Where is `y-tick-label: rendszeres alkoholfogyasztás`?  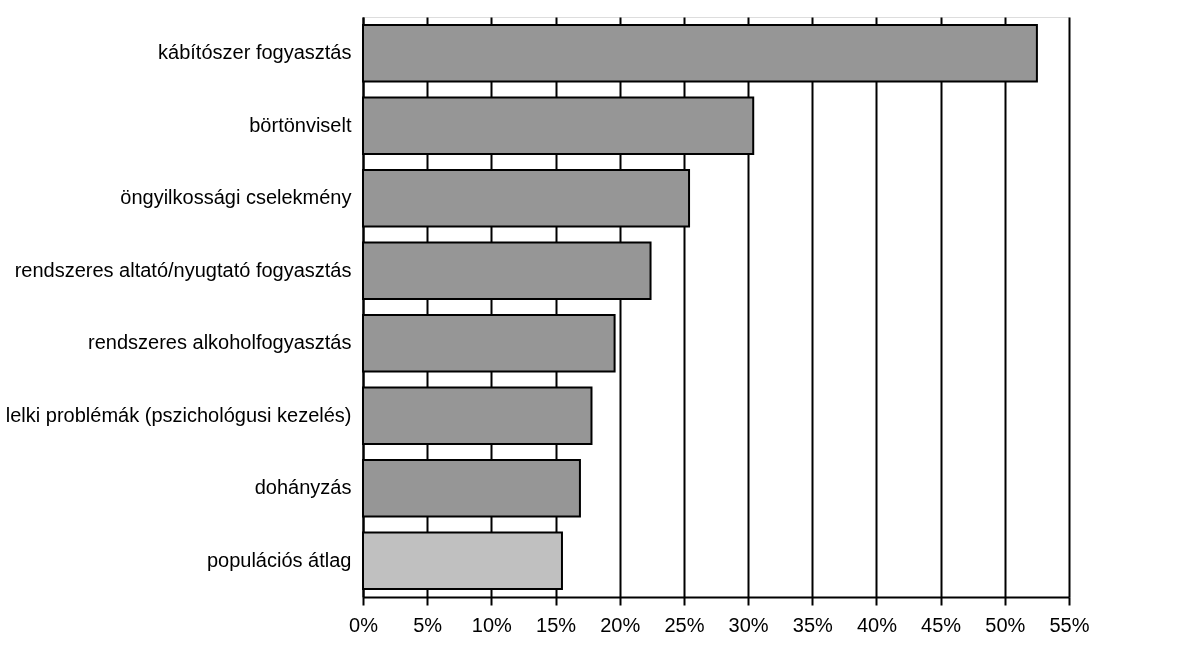 y-tick-label: rendszeres alkoholfogyasztás is located at coordinates (220, 342).